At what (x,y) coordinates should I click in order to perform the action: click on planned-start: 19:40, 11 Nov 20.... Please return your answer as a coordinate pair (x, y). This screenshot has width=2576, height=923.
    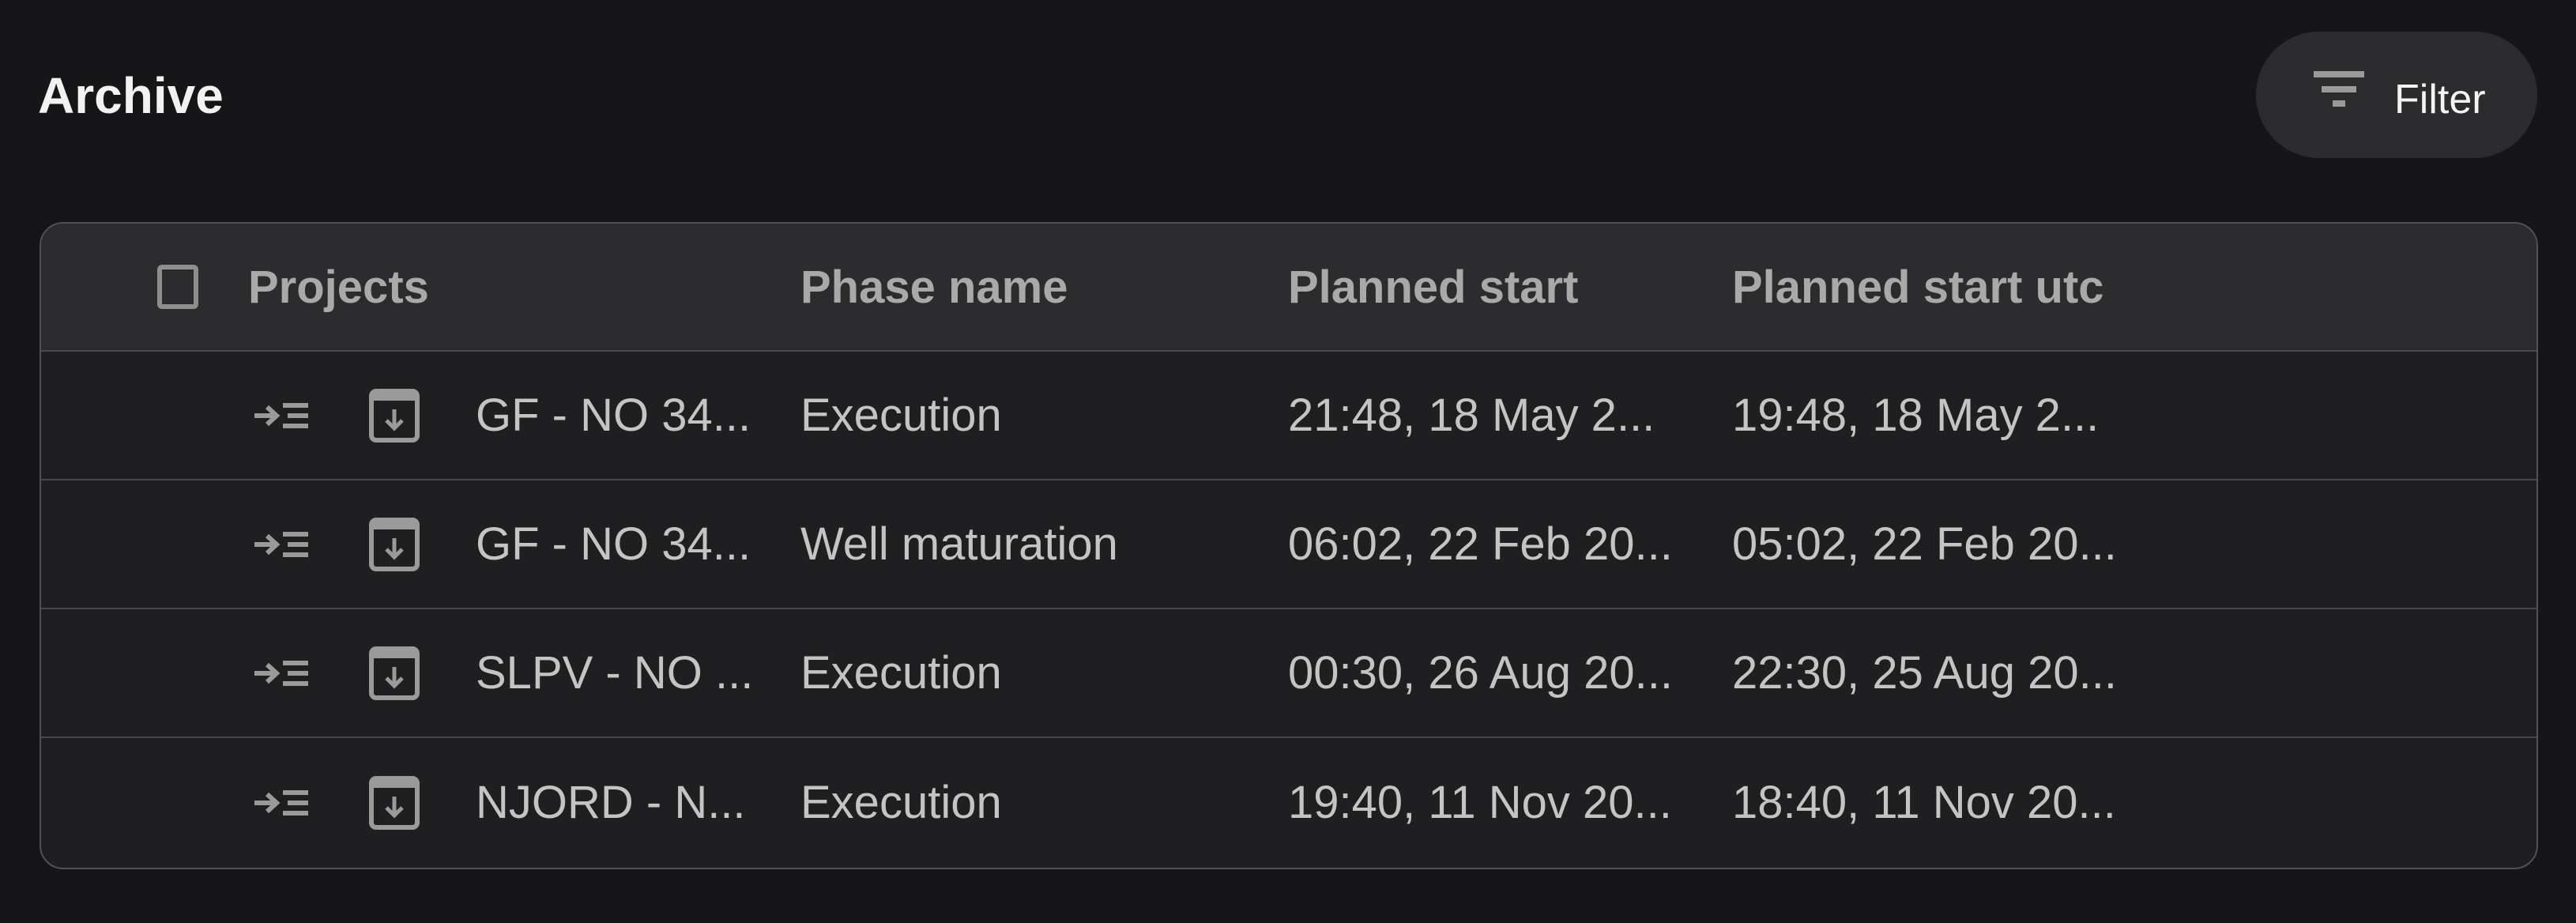
    Looking at the image, I should click on (1480, 802).